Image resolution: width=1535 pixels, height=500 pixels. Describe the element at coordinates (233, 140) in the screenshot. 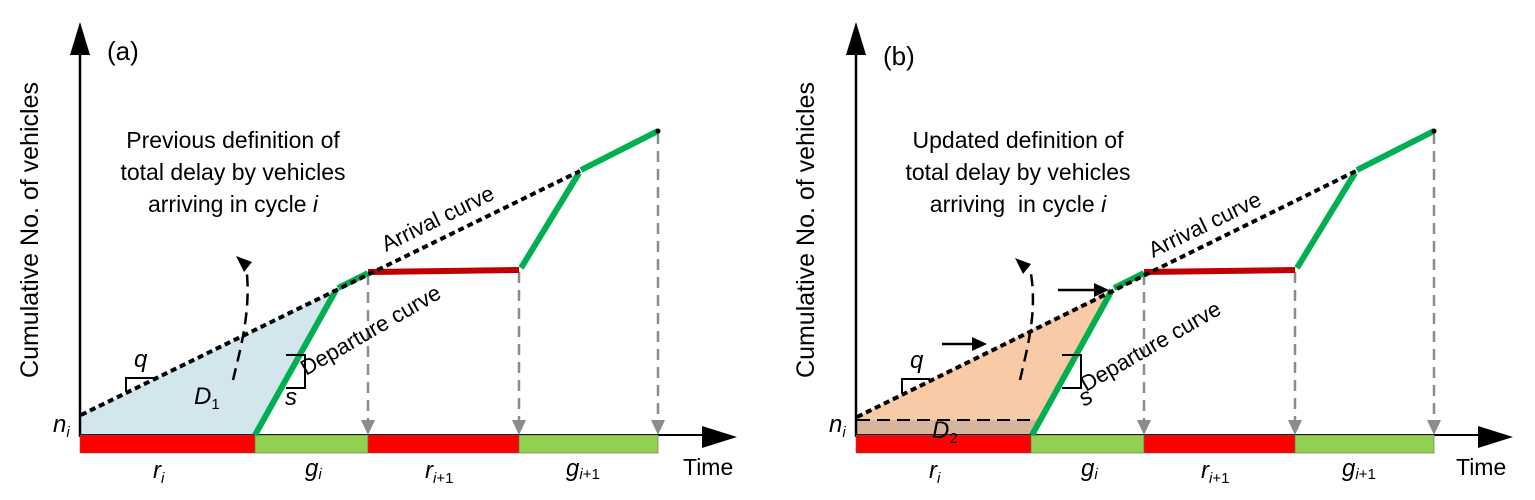

I see `description-line-1: Previous definition of` at that location.